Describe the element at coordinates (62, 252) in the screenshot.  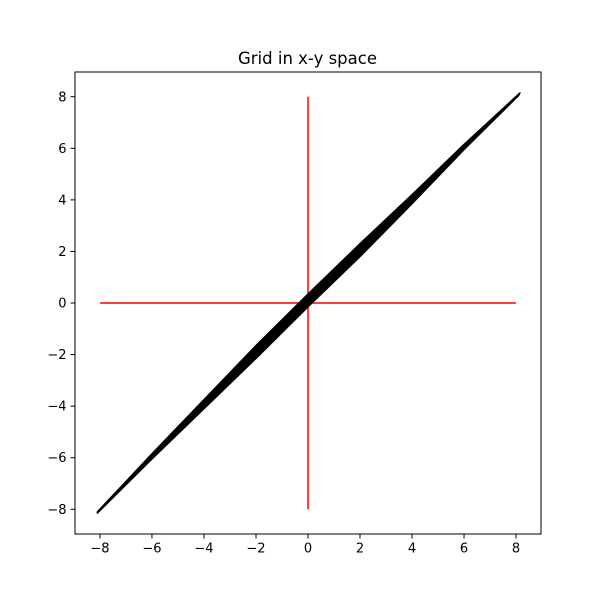
I see `y-tick-label: 2` at that location.